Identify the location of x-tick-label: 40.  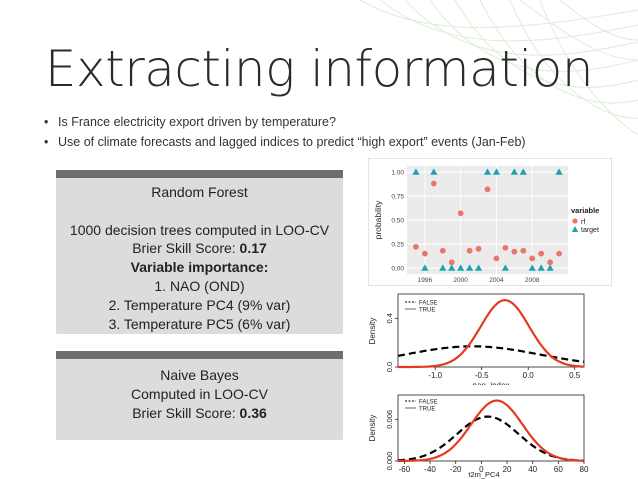
(532, 469).